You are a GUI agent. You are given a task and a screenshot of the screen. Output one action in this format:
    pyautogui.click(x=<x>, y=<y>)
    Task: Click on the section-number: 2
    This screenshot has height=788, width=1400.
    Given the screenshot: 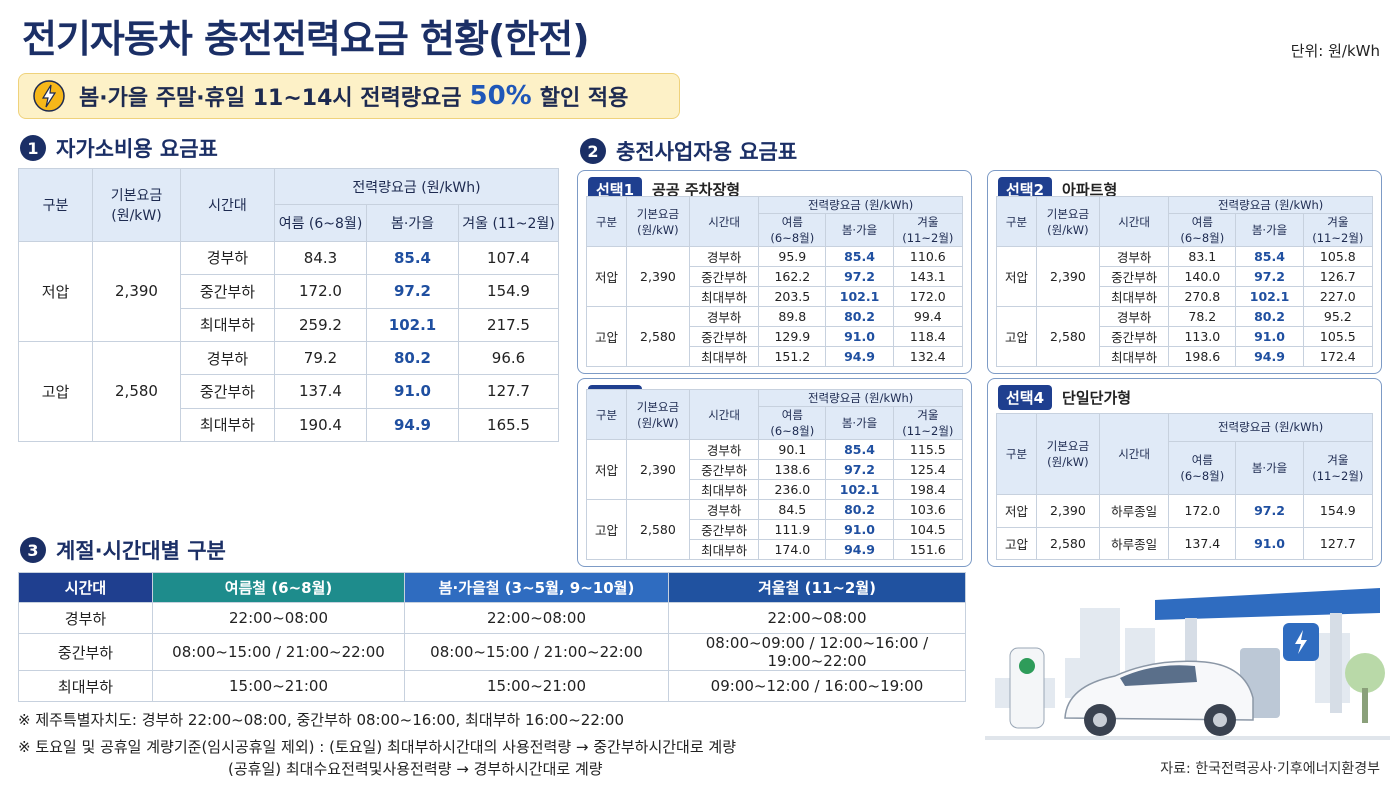 What is the action you would take?
    pyautogui.click(x=593, y=151)
    